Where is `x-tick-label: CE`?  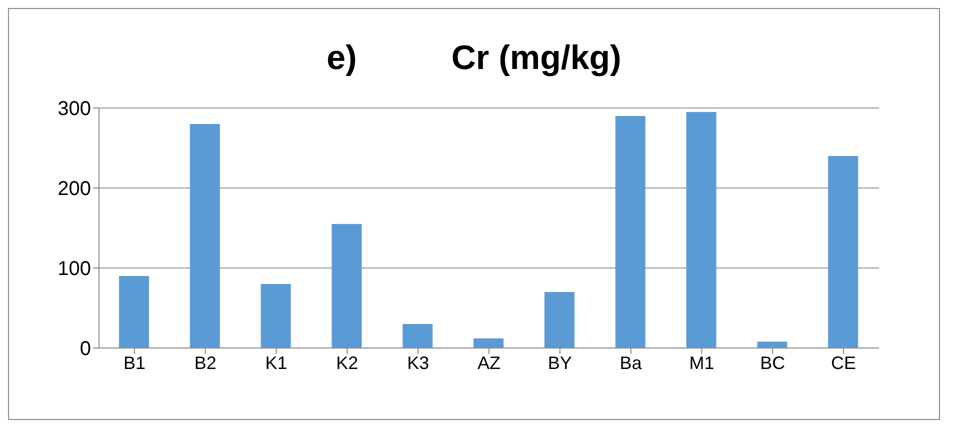
x-tick-label: CE is located at coordinates (843, 362).